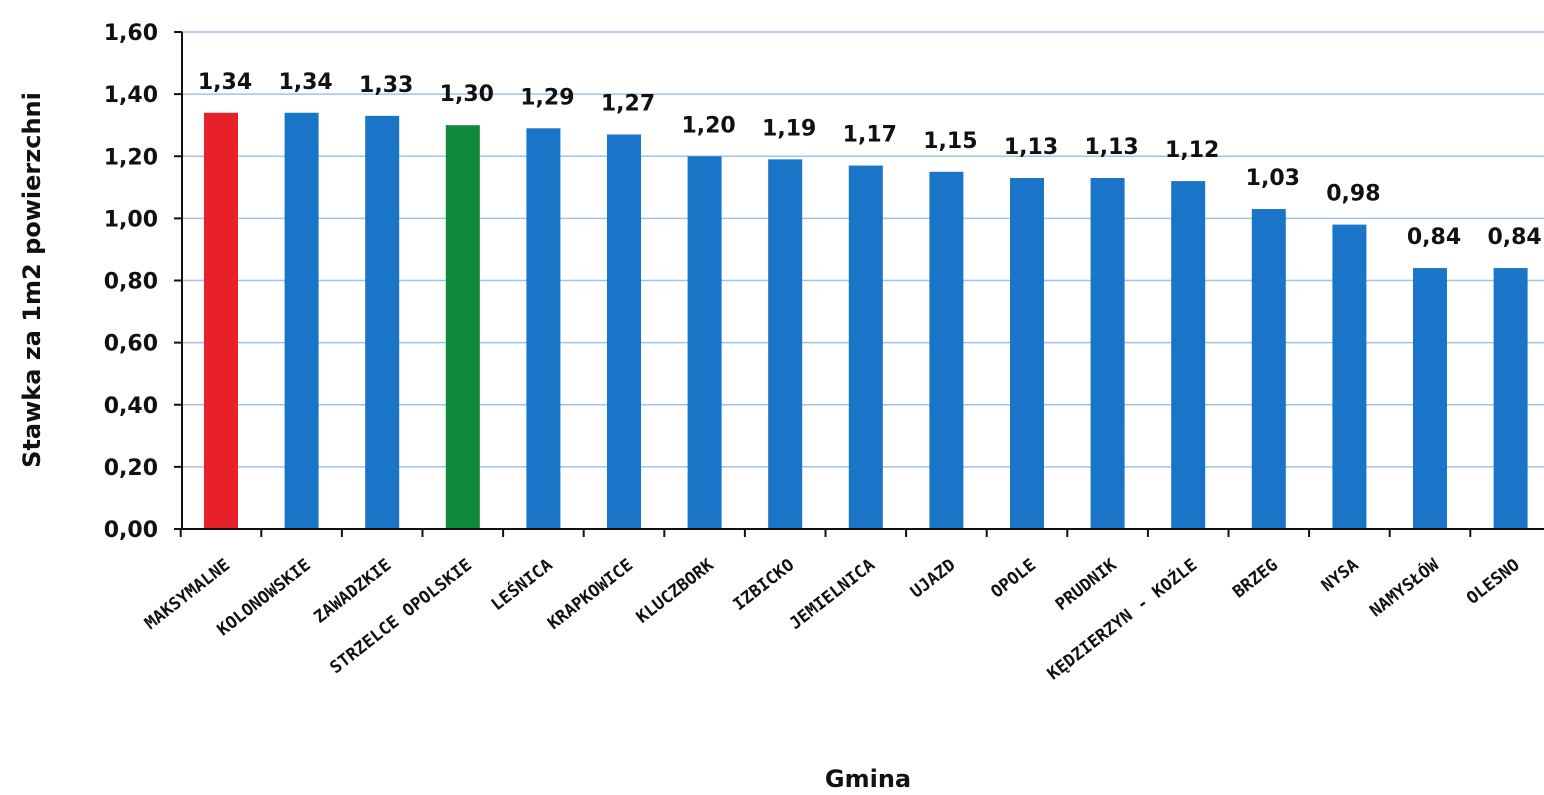 The image size is (1544, 795). What do you see at coordinates (763, 585) in the screenshot?
I see `x-tick-label: IZBICKO` at bounding box center [763, 585].